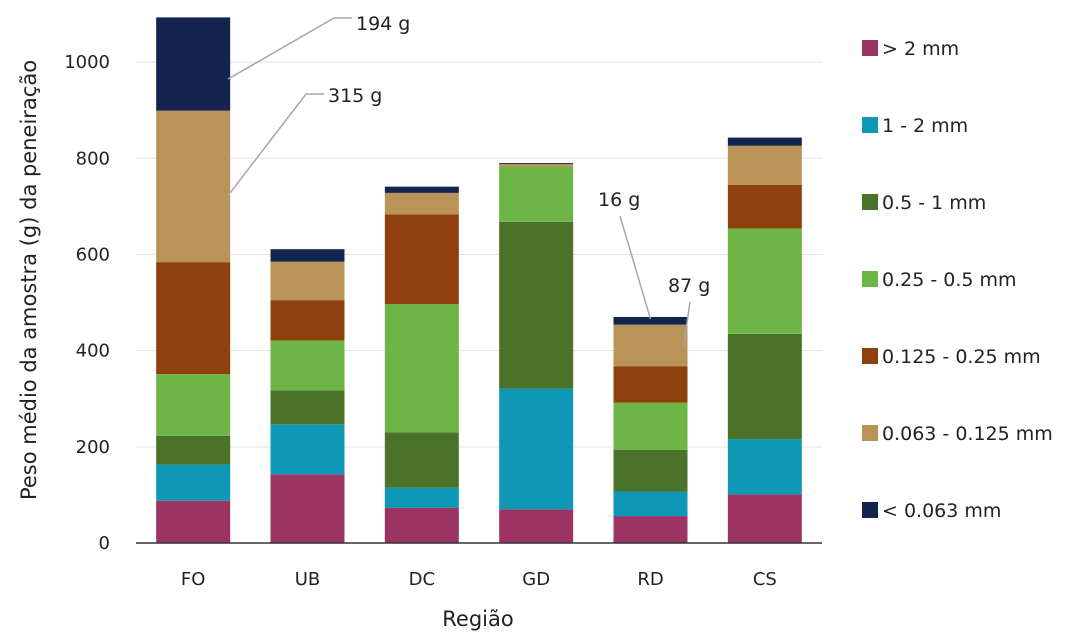  What do you see at coordinates (104, 543) in the screenshot?
I see `y-tick-label: 0` at bounding box center [104, 543].